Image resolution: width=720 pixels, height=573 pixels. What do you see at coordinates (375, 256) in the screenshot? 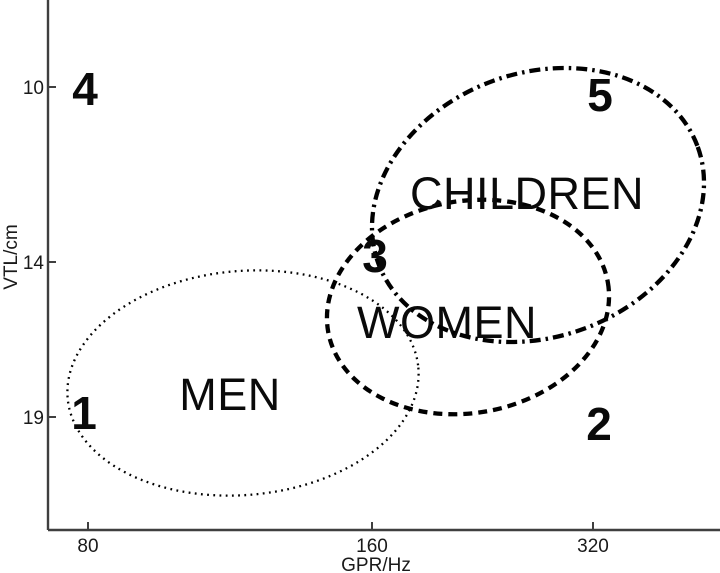
I see `region-marker-3: 3` at bounding box center [375, 256].